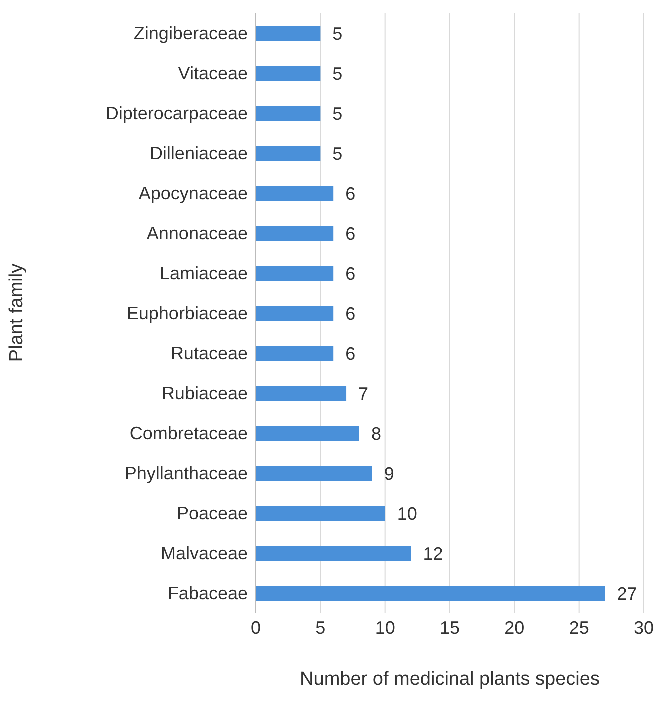 The image size is (670, 702). Describe the element at coordinates (191, 33) in the screenshot. I see `y-tick-label: Zingiberaceae` at that location.